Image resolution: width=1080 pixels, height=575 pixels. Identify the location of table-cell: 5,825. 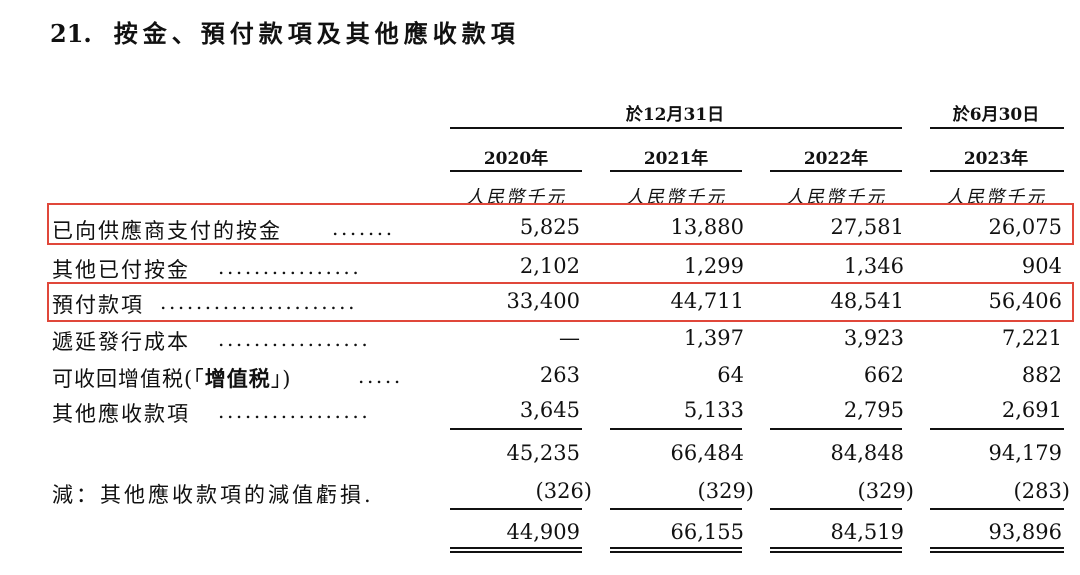
(549, 227).